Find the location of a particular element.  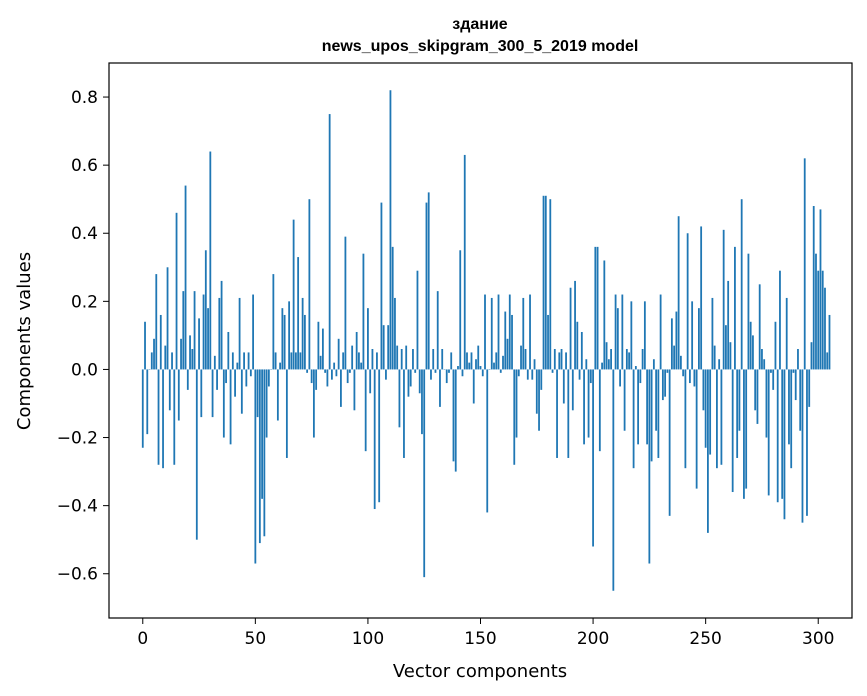

y-tick-label: −0.4 is located at coordinates (77, 507).